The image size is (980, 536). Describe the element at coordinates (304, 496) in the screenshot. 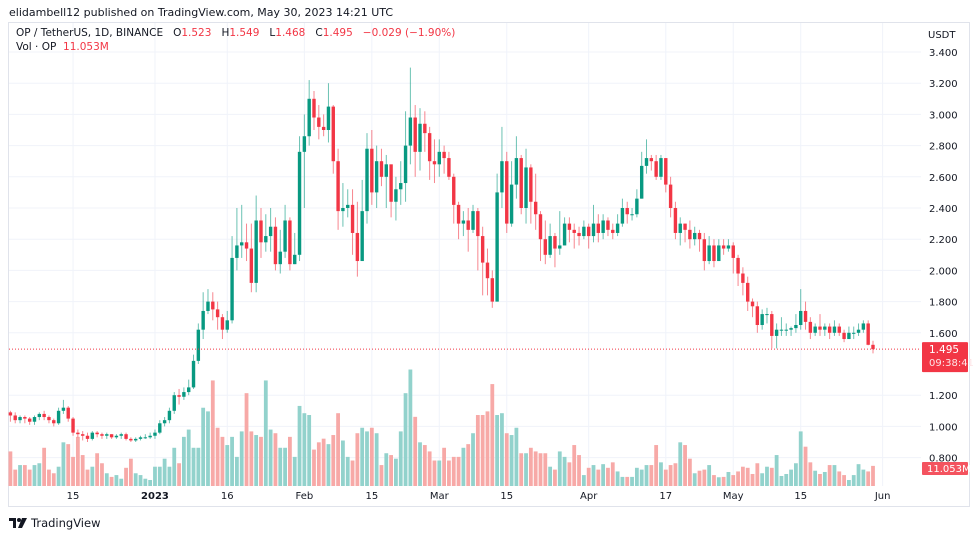

I see `x-tick-label: Feb` at that location.